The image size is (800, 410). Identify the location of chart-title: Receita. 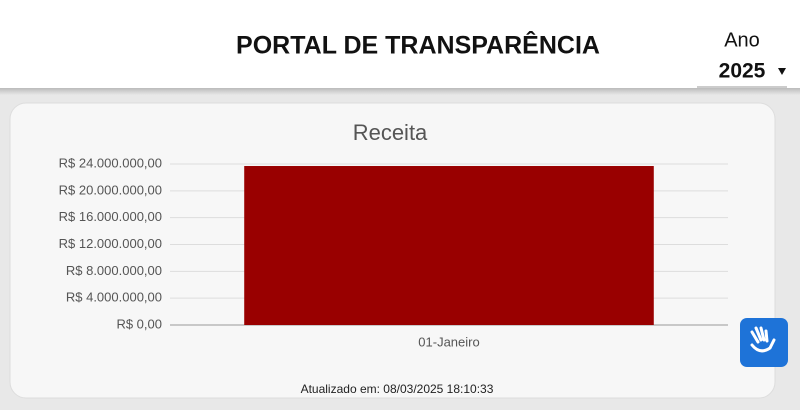
(390, 132).